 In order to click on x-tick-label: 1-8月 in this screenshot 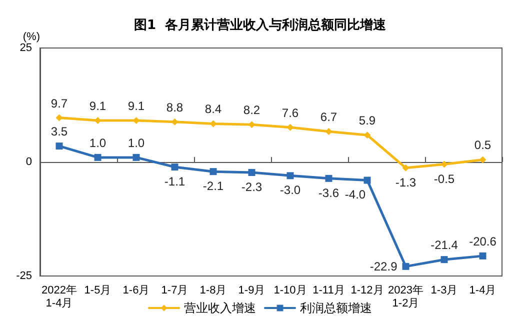, I will do `click(213, 290)`.